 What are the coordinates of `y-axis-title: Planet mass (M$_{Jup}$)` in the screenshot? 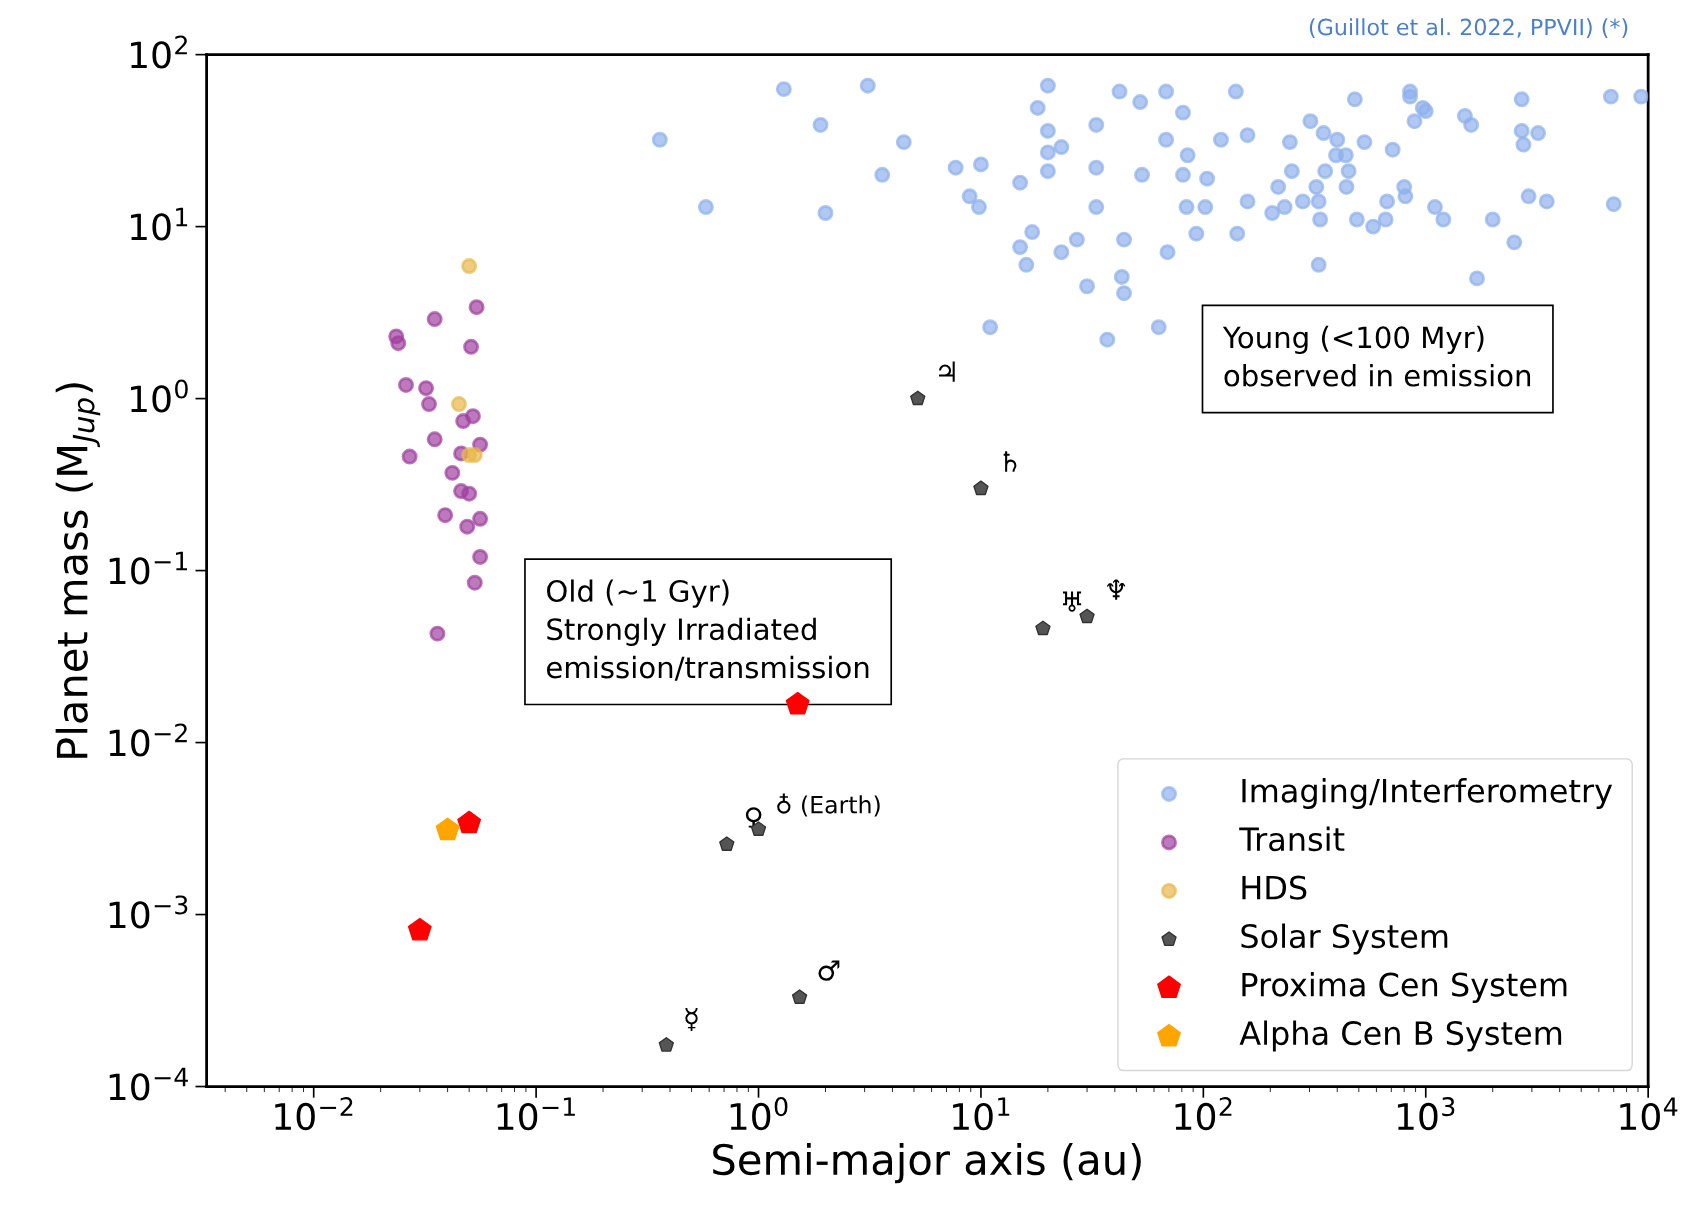 It's located at (78, 570).